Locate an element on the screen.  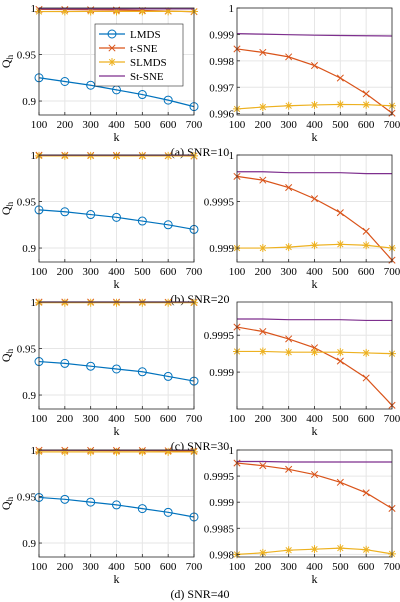
chart-panel-4: 100 200 300 400 500 600 700 0.999 0.9995 1 k is located at coordinates (302, 220).